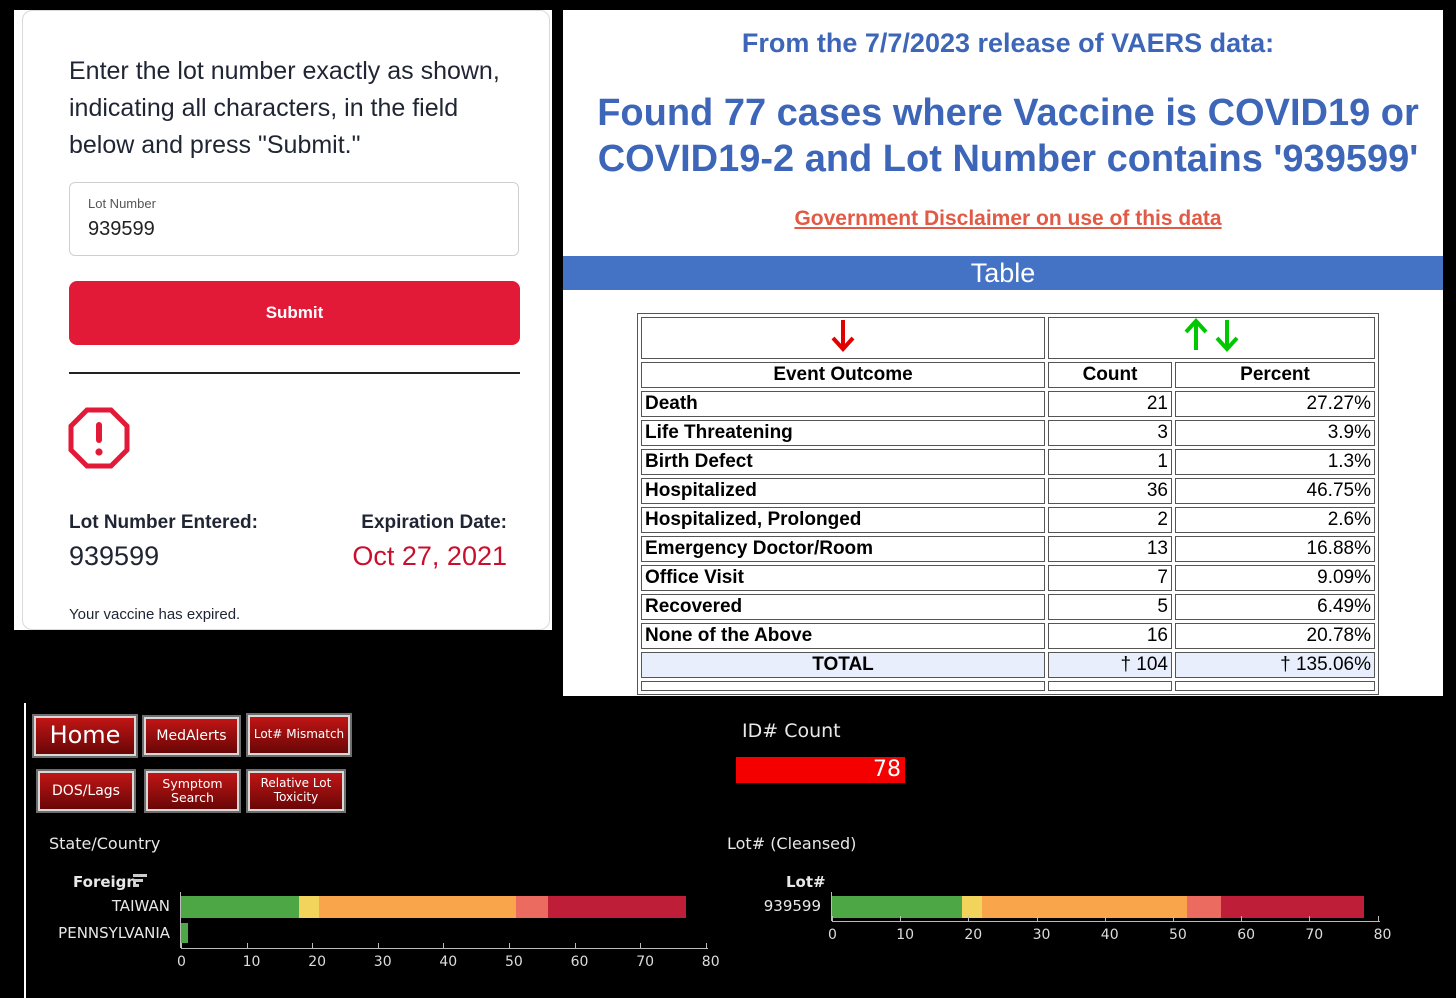 This screenshot has height=998, width=1456. I want to click on lot-entered-value: 939599, so click(114, 556).